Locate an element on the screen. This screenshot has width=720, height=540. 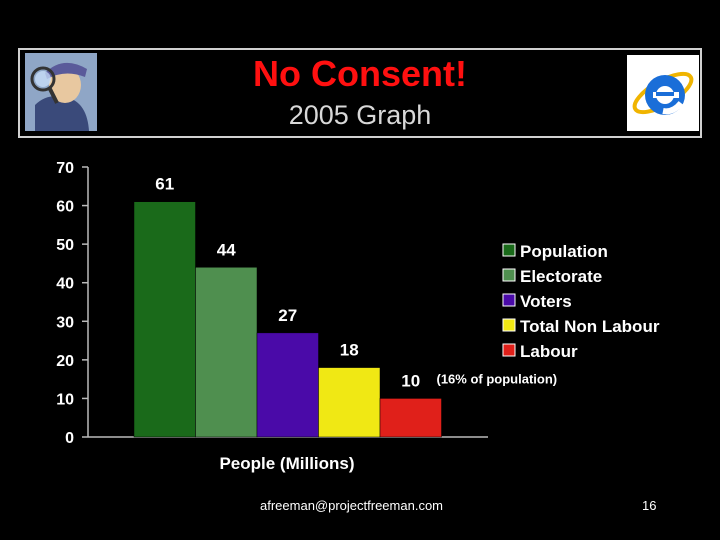
bar-population is located at coordinates (164, 319).